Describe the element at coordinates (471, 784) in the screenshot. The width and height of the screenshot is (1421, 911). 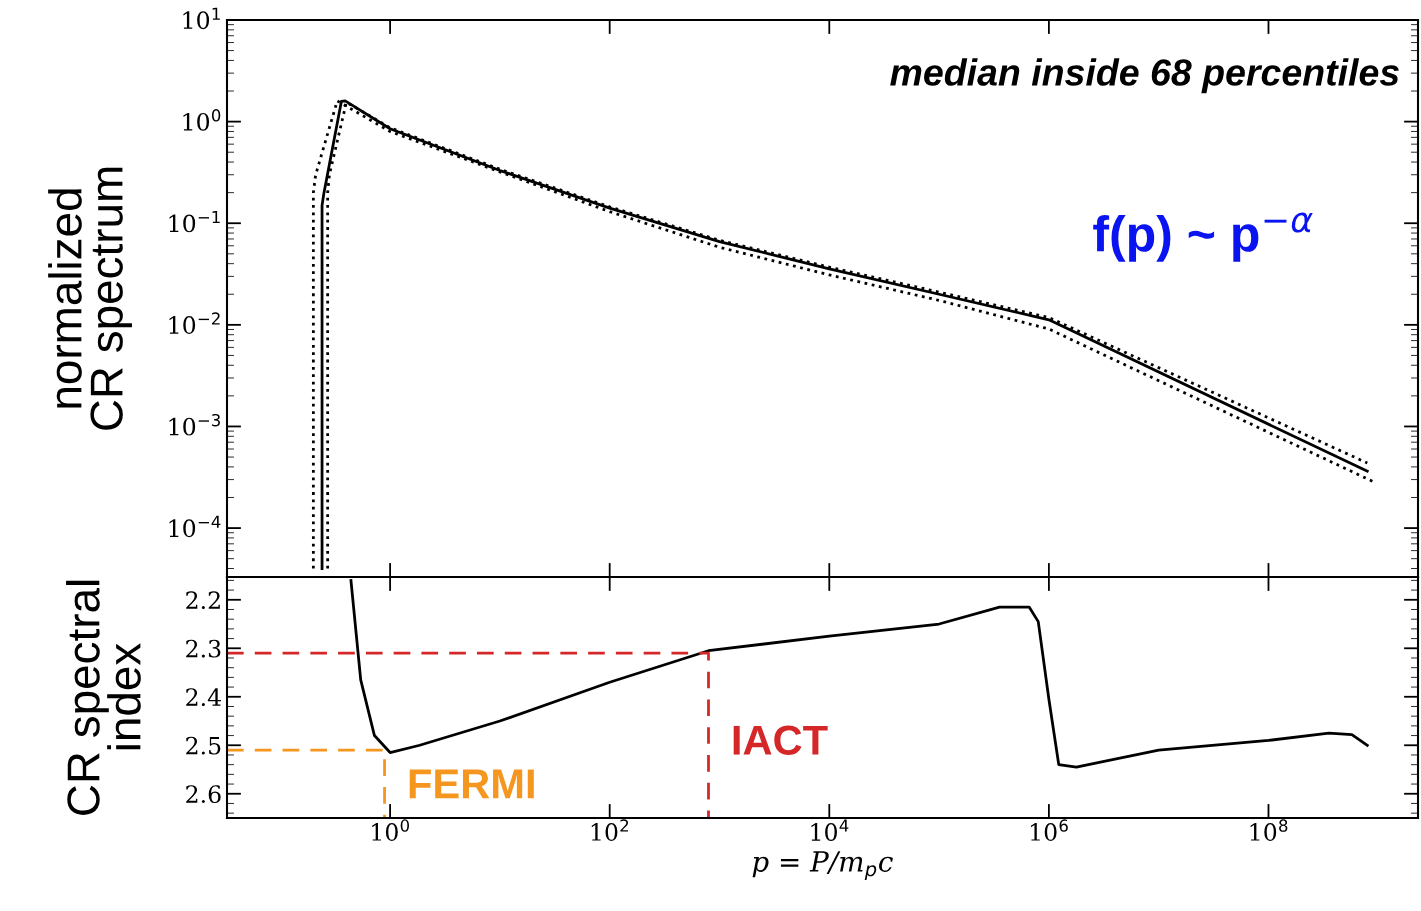
I see `series-label: FERMI` at that location.